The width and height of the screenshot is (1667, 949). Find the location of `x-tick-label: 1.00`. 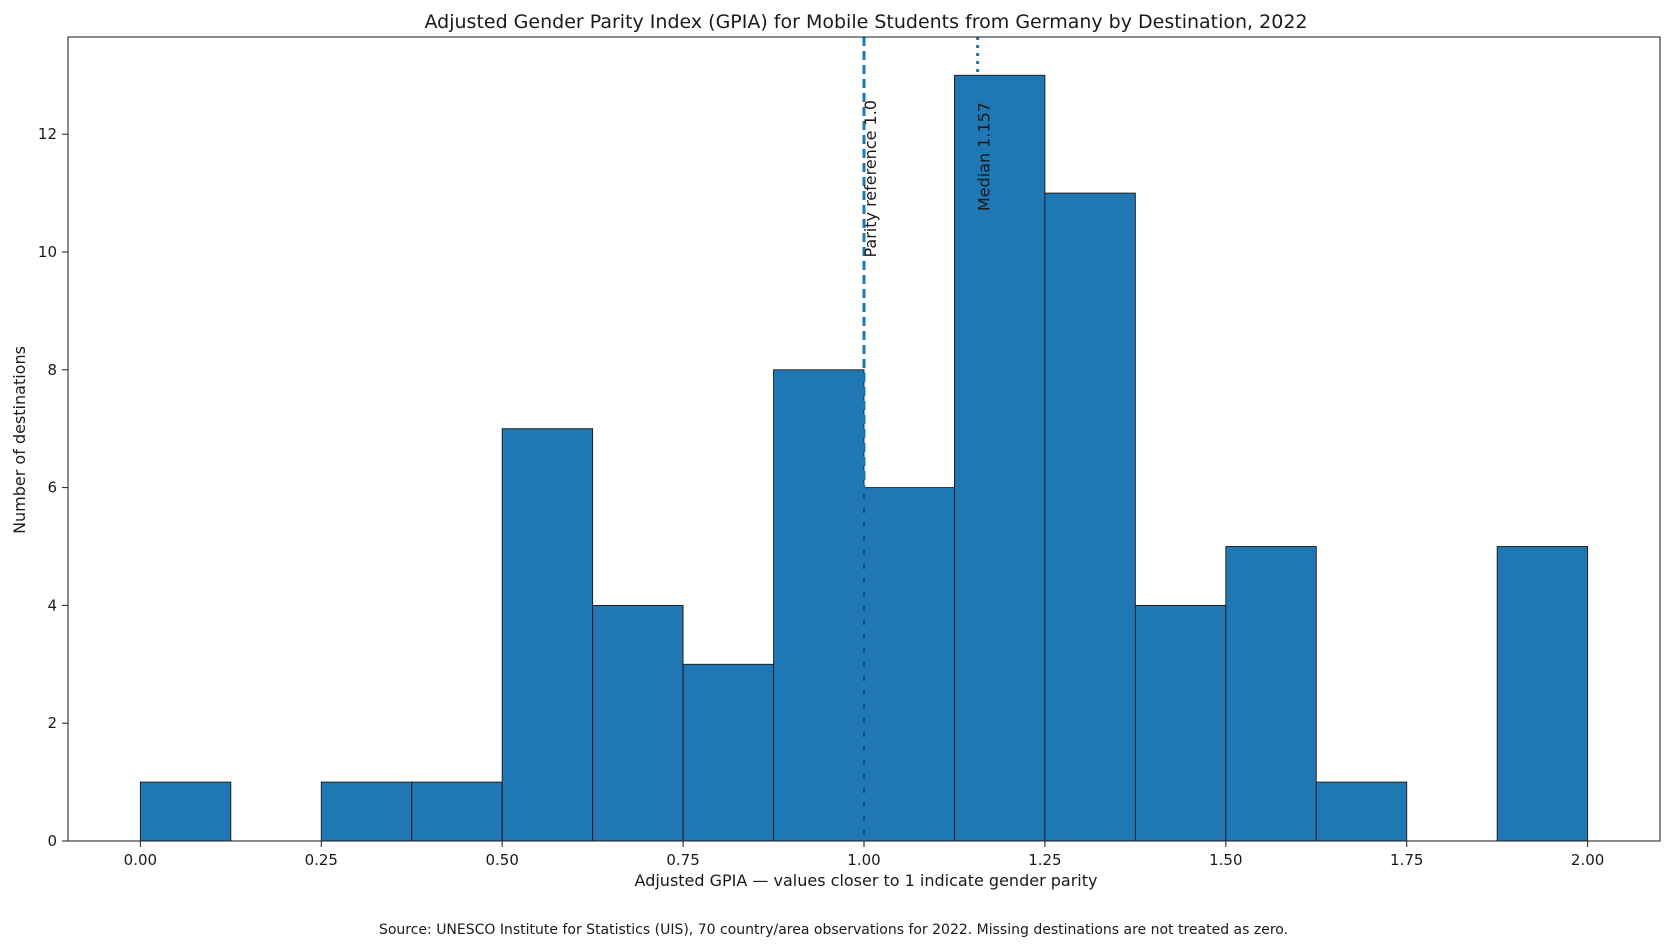

x-tick-label: 1.00 is located at coordinates (863, 860).